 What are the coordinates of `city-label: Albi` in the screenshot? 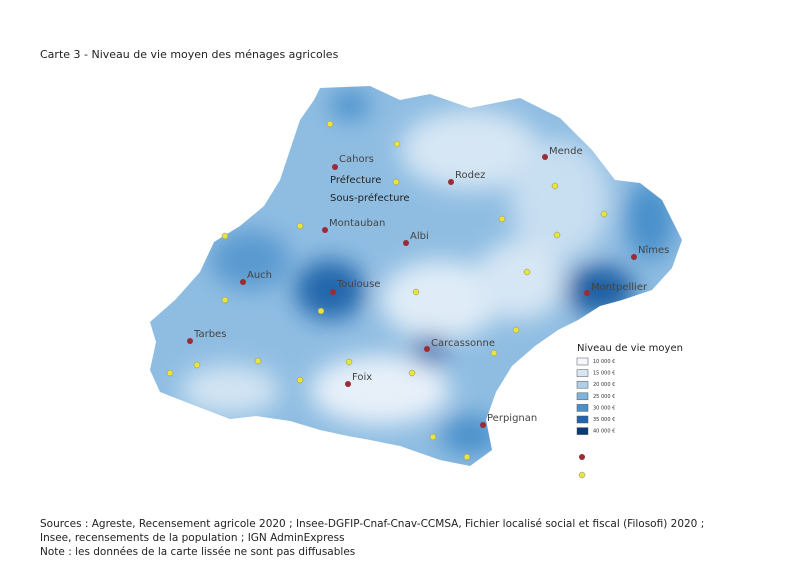 It's located at (419, 236).